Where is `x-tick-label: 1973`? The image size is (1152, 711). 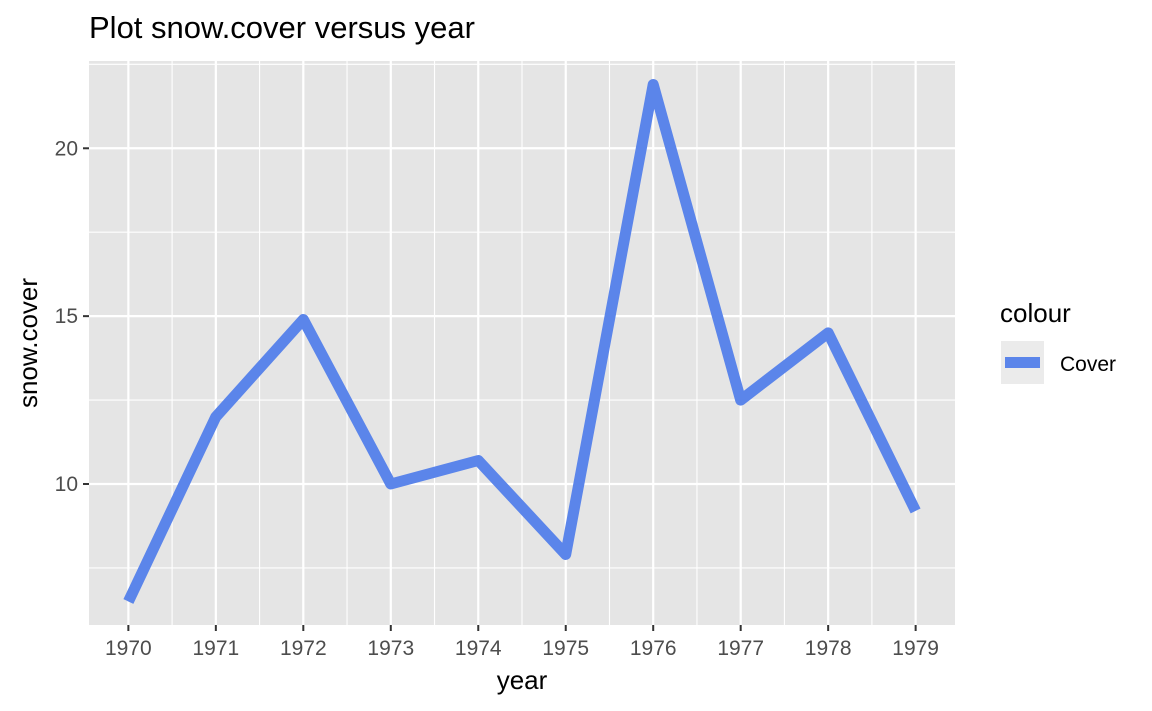 x-tick-label: 1973 is located at coordinates (390, 648).